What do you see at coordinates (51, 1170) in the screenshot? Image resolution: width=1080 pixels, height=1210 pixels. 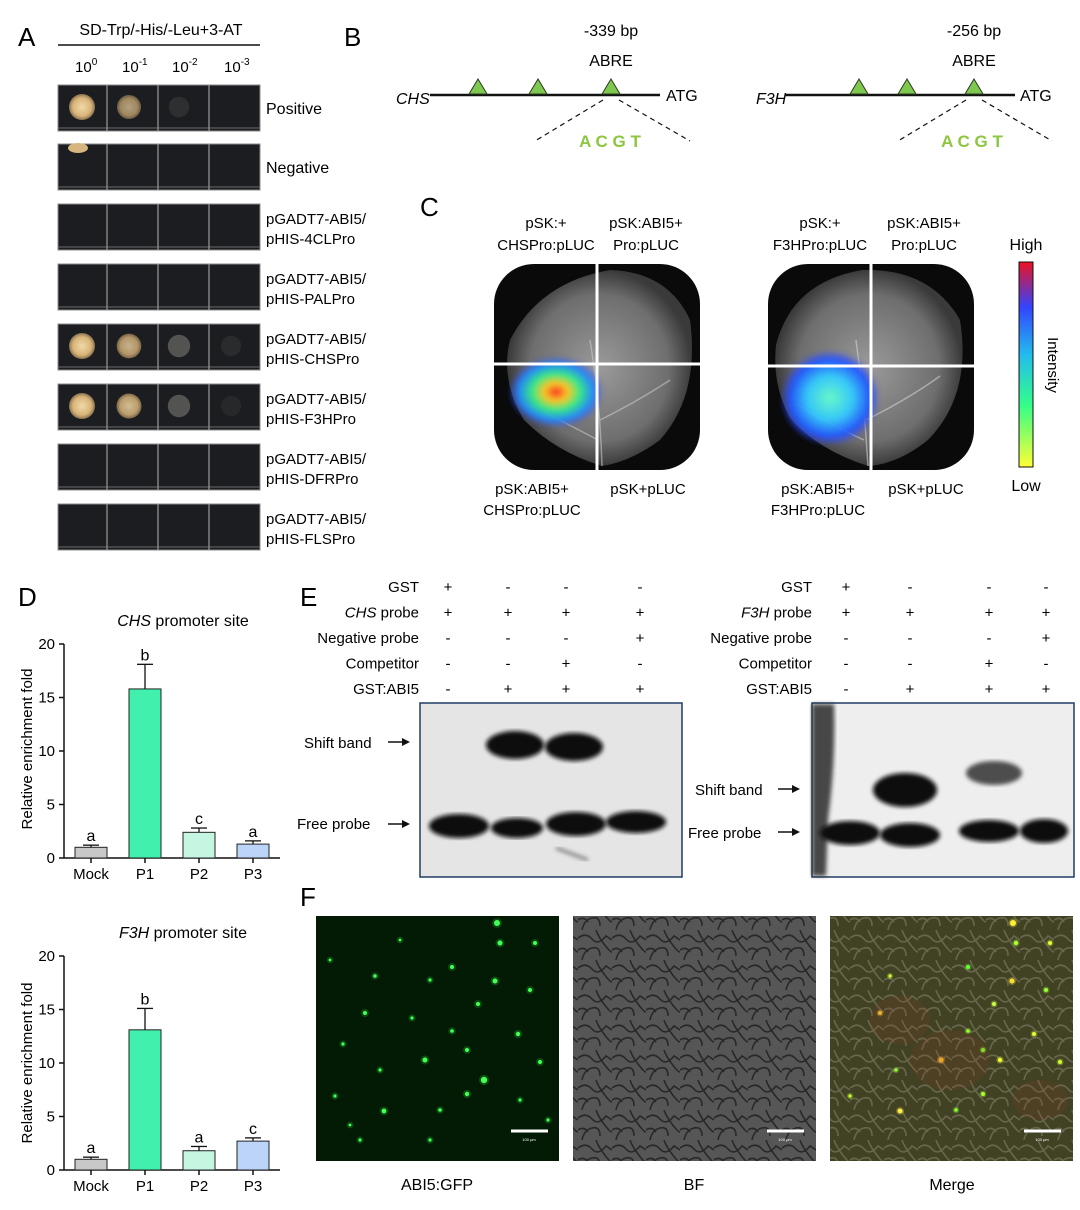 I see `y-tick-label: 0` at bounding box center [51, 1170].